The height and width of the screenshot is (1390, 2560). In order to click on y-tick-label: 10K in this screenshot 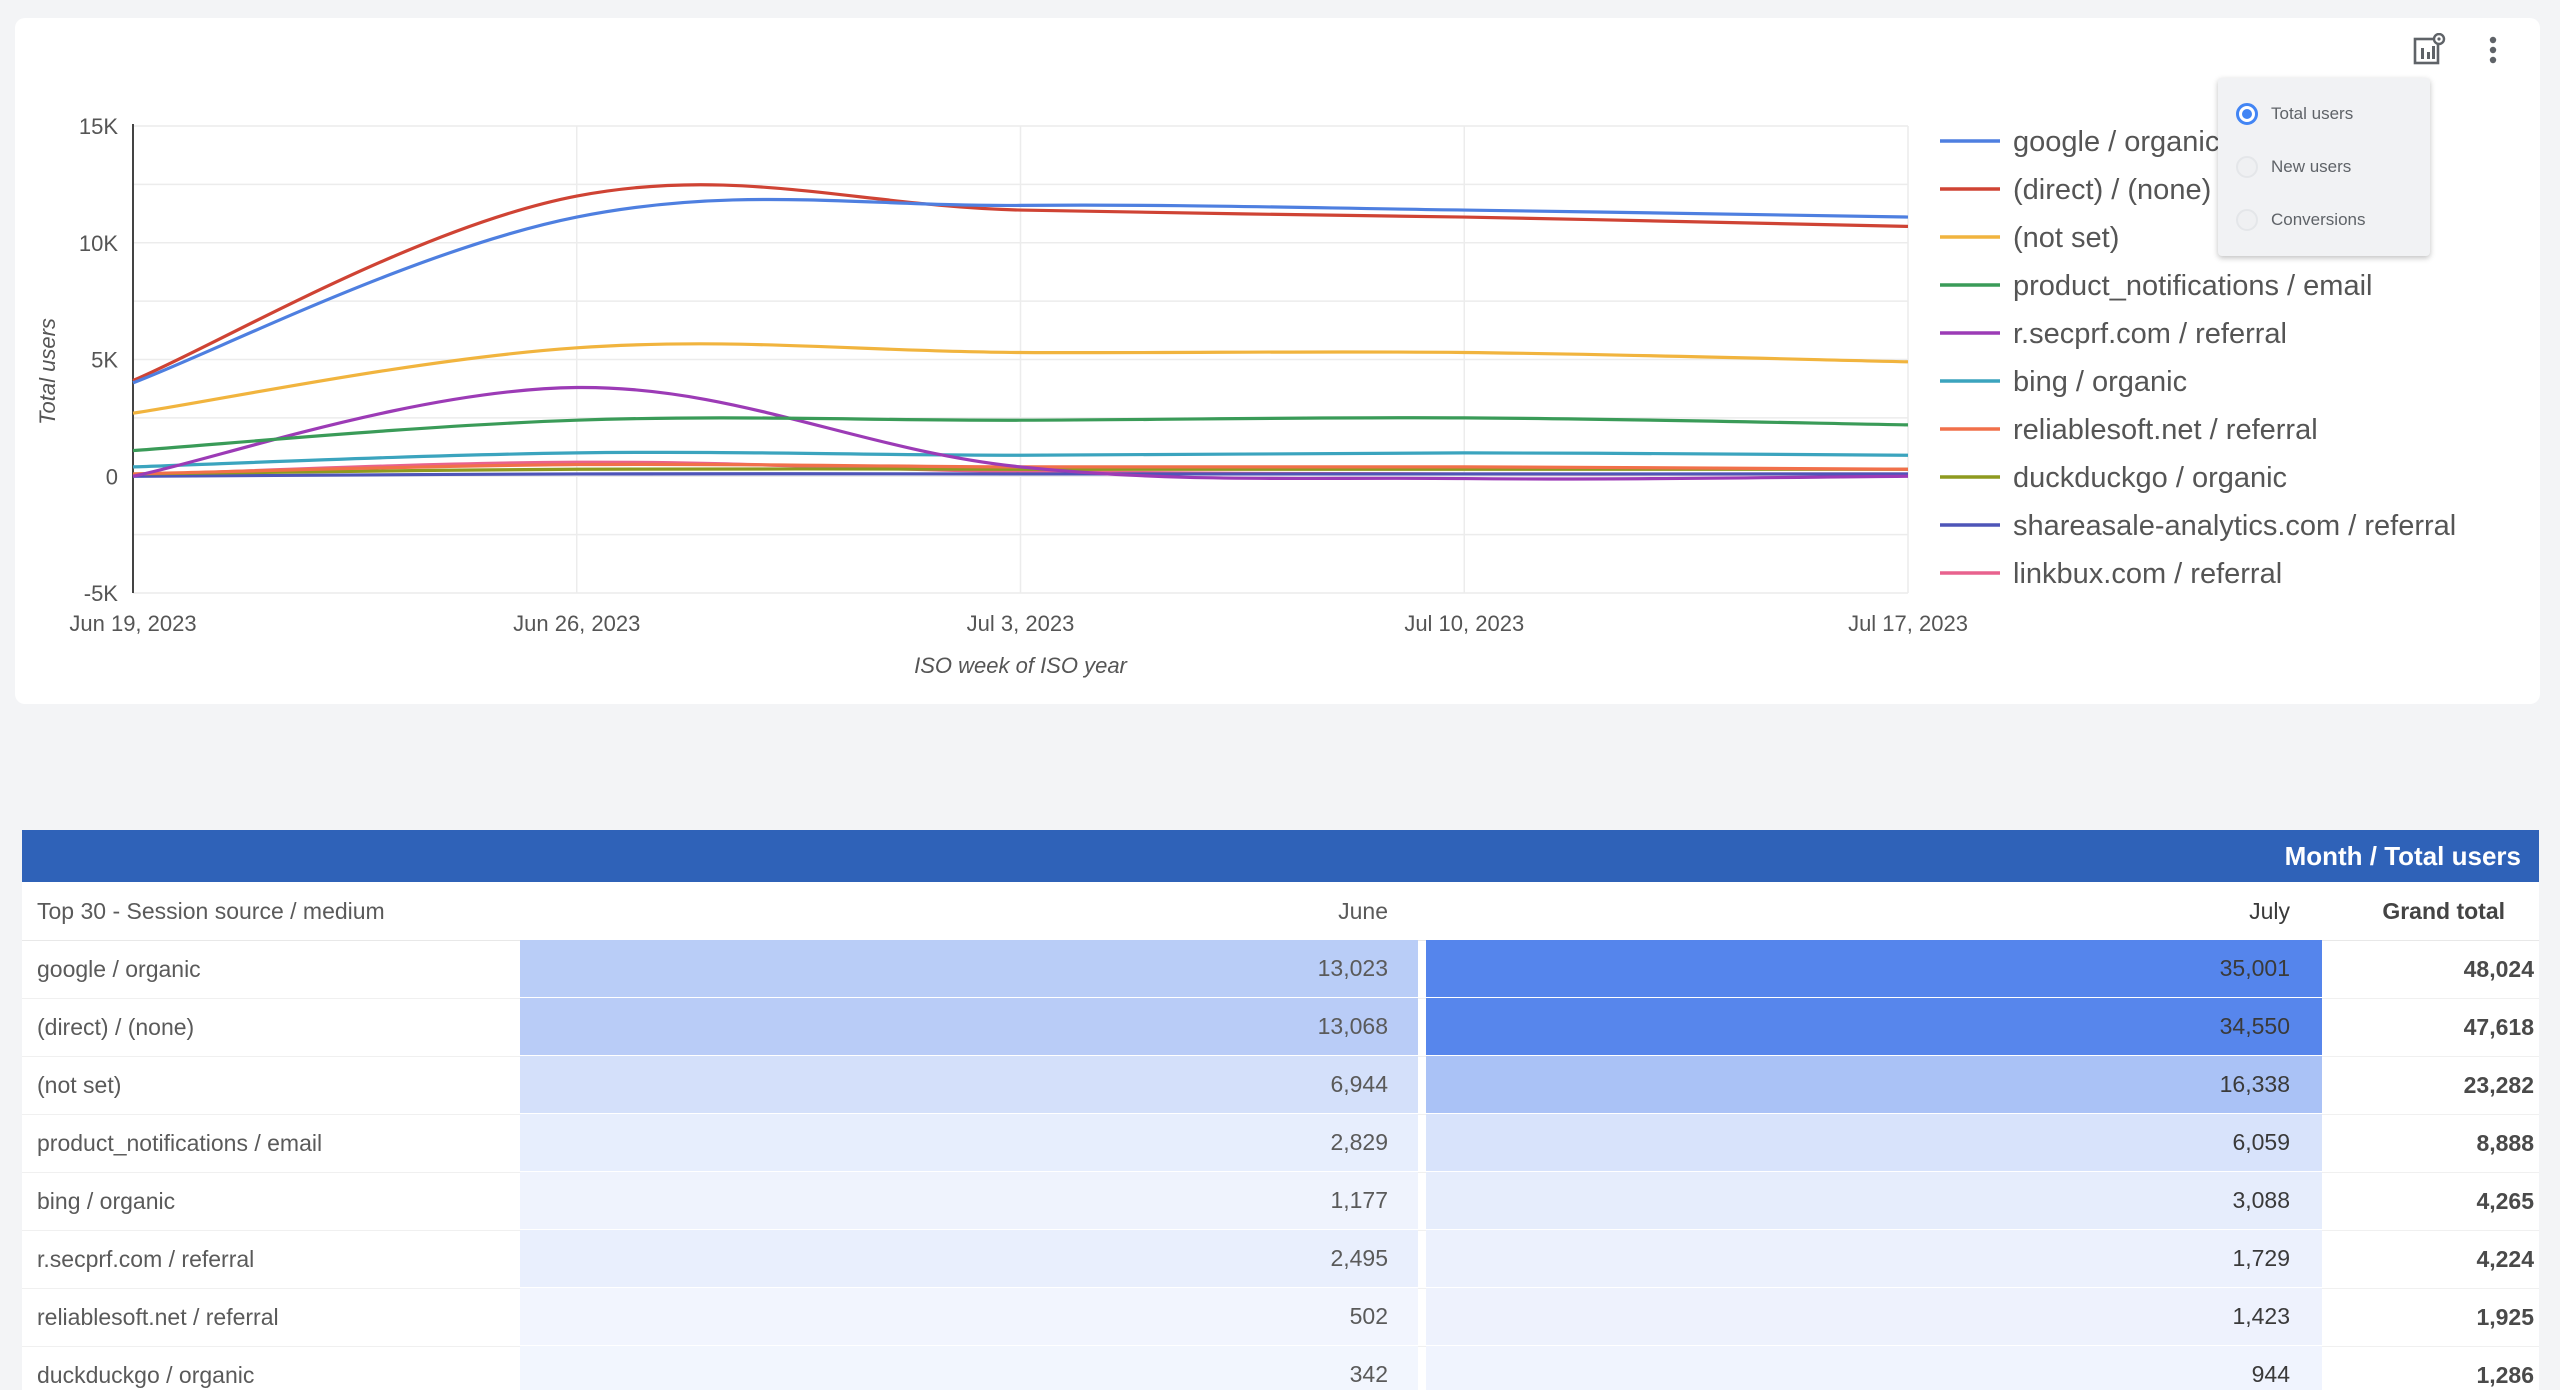, I will do `click(98, 243)`.